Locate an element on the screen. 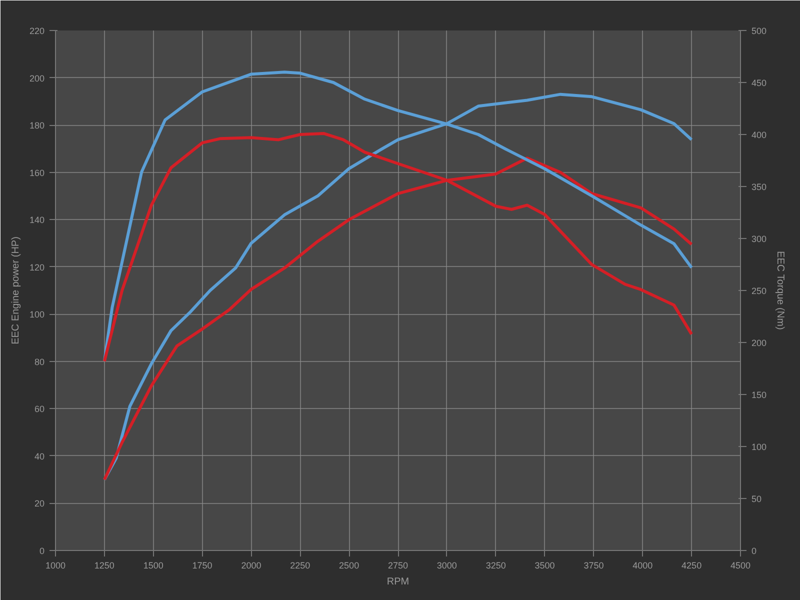 Image resolution: width=800 pixels, height=600 pixels. y2-tick-label: 0 is located at coordinates (754, 551).